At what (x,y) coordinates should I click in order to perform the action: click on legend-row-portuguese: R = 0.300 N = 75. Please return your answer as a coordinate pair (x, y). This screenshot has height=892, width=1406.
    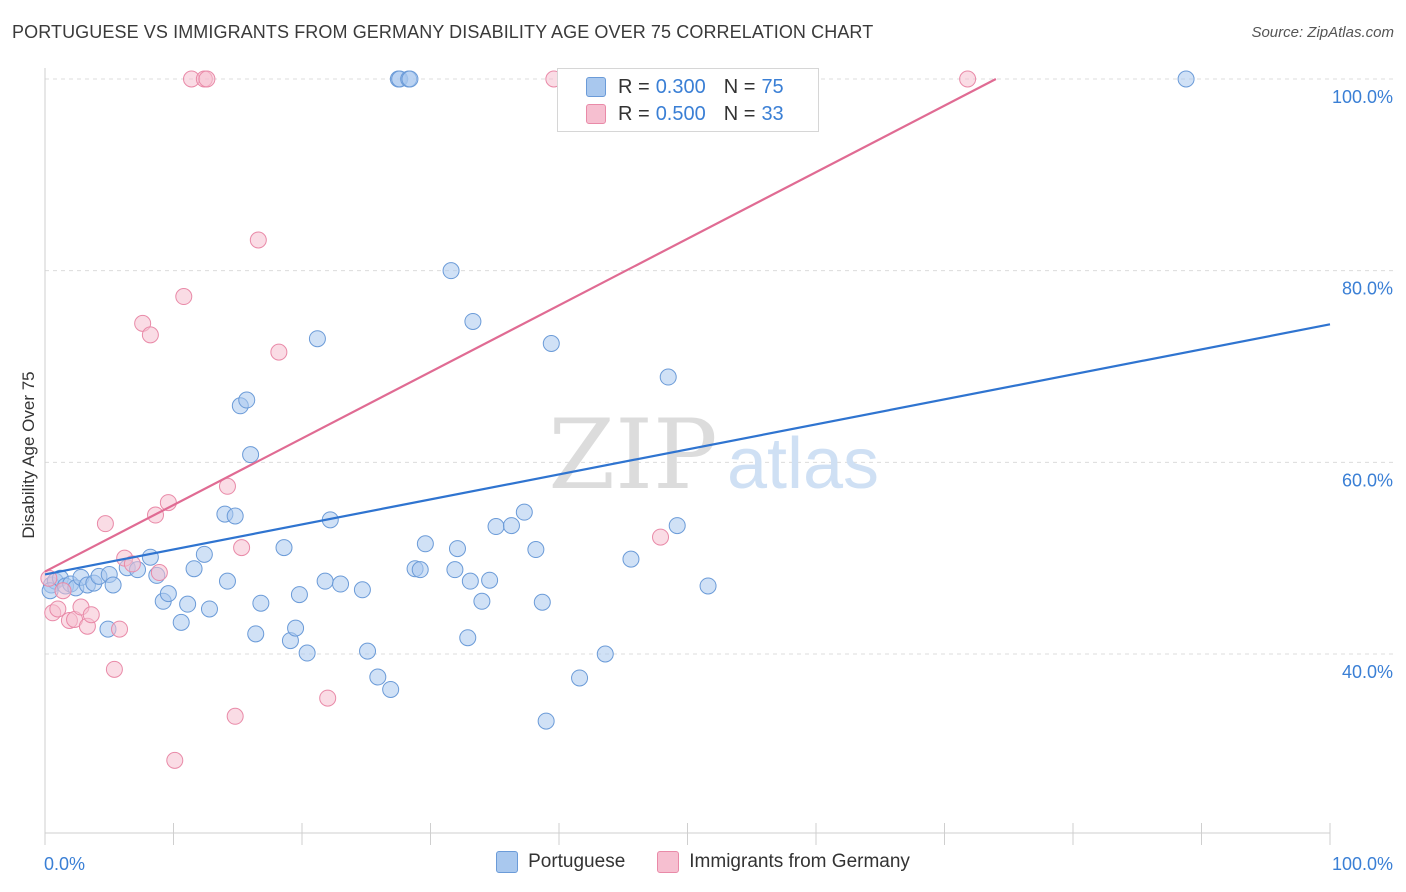
    Looking at the image, I should click on (685, 87).